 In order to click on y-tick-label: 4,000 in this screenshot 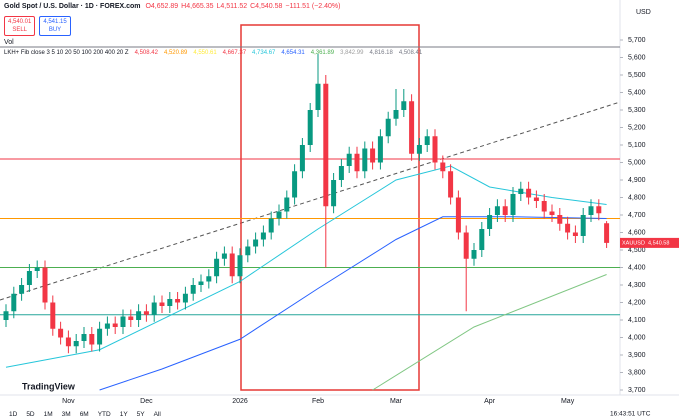, I will do `click(637, 337)`.